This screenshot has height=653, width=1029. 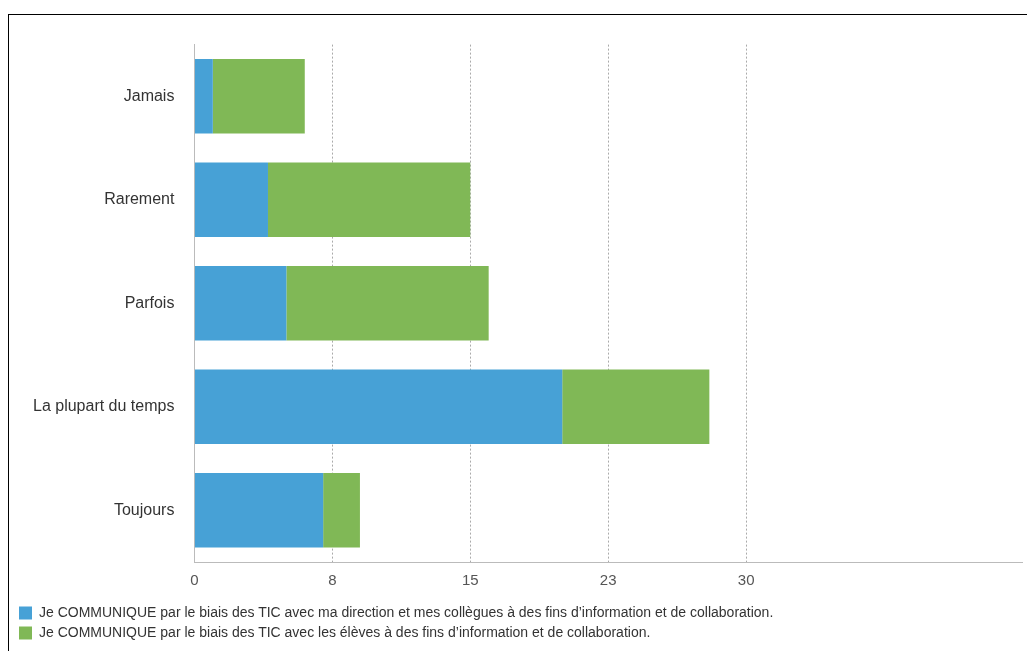 What do you see at coordinates (144, 509) in the screenshot?
I see `y-tick-label: Toujours` at bounding box center [144, 509].